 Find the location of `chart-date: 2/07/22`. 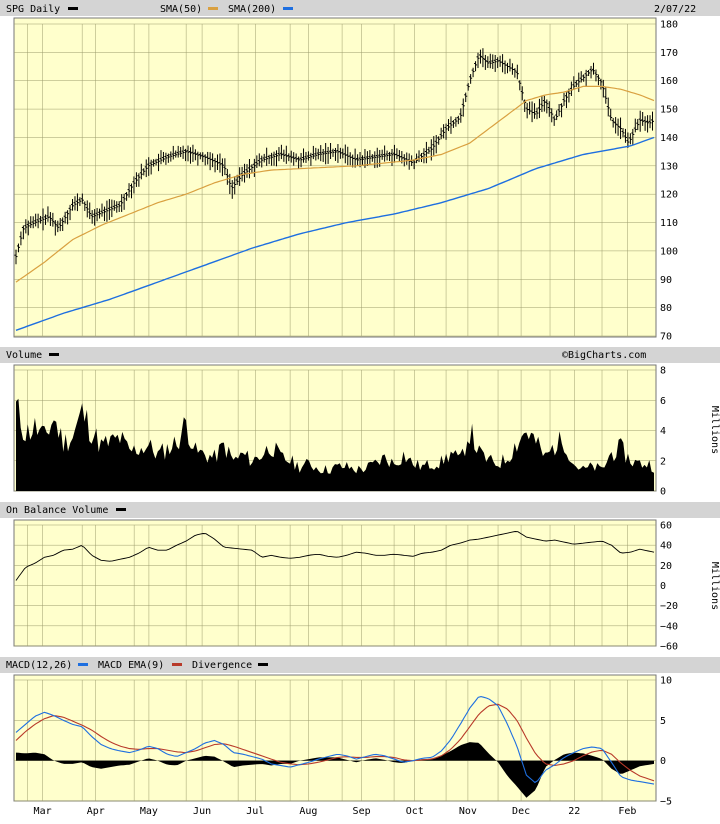

chart-date: 2/07/22 is located at coordinates (675, 9).